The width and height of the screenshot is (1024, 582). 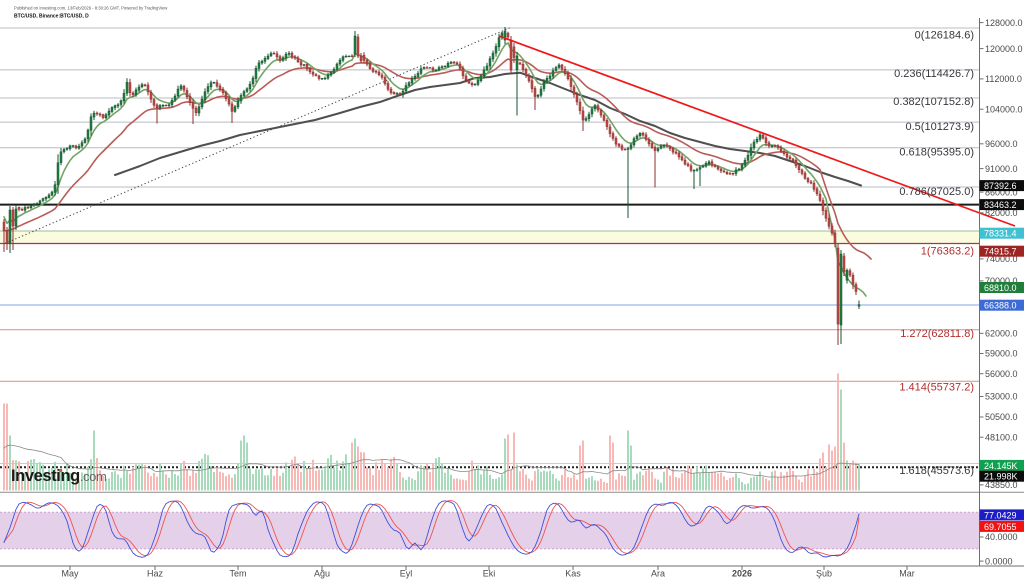 I want to click on svg-text: 70000.0, so click(x=1001, y=281).